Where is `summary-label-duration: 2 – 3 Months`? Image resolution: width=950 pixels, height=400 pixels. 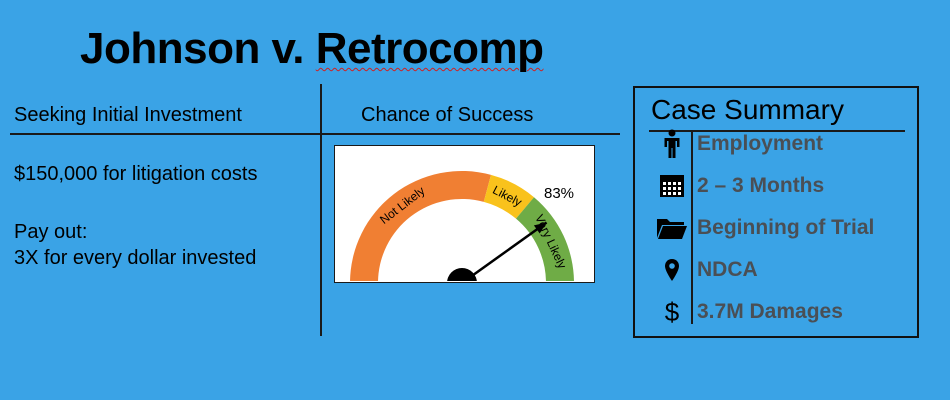 summary-label-duration: 2 – 3 Months is located at coordinates (761, 185).